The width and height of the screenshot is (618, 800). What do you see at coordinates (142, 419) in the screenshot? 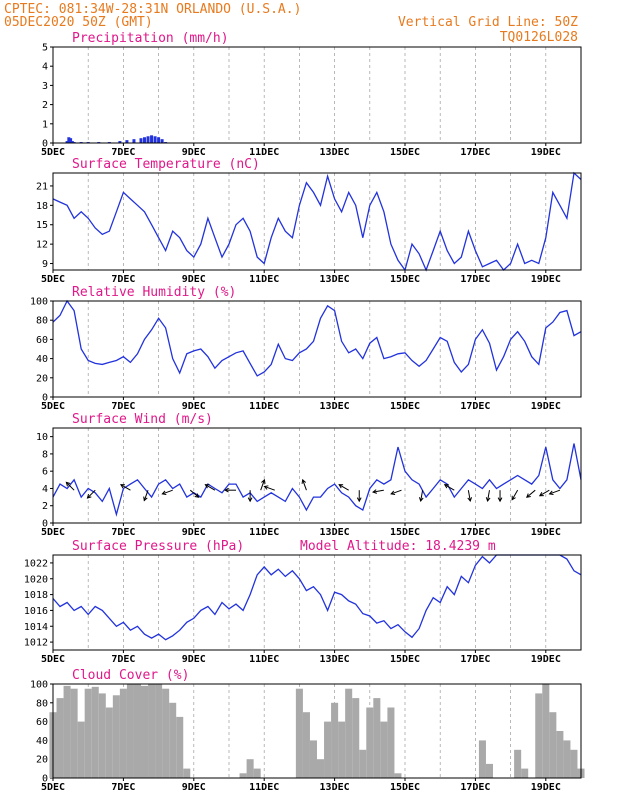
I see `panel-title: Surface Wind (m/s)` at bounding box center [142, 419].